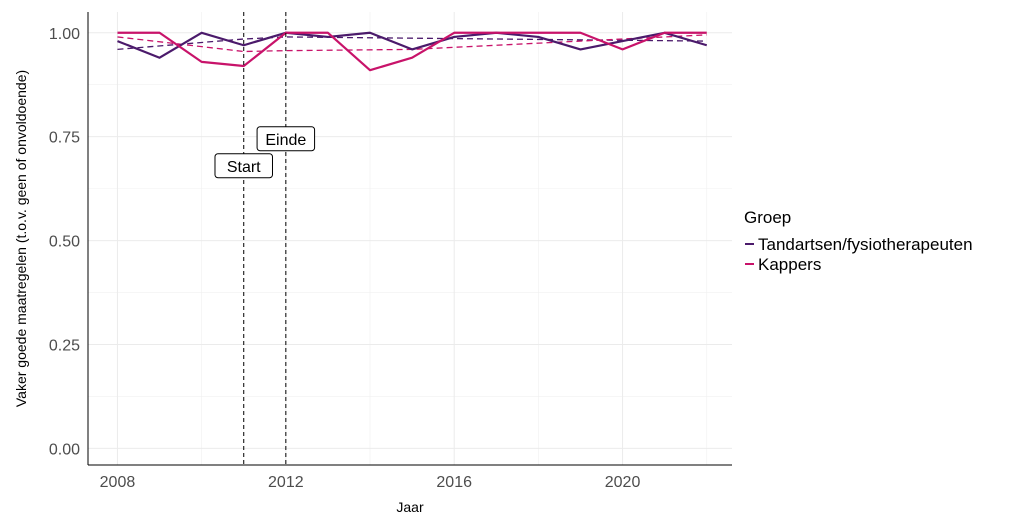 The image size is (1032, 518). What do you see at coordinates (789, 264) in the screenshot?
I see `legend-label: Kappers` at bounding box center [789, 264].